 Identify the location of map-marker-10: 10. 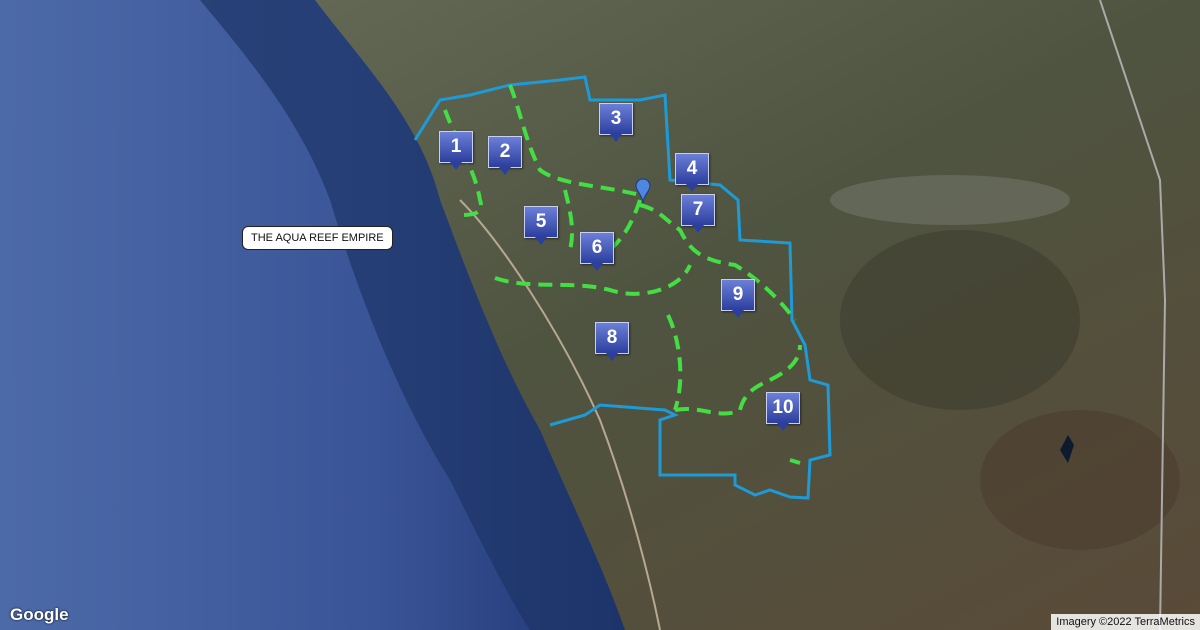
(783, 412).